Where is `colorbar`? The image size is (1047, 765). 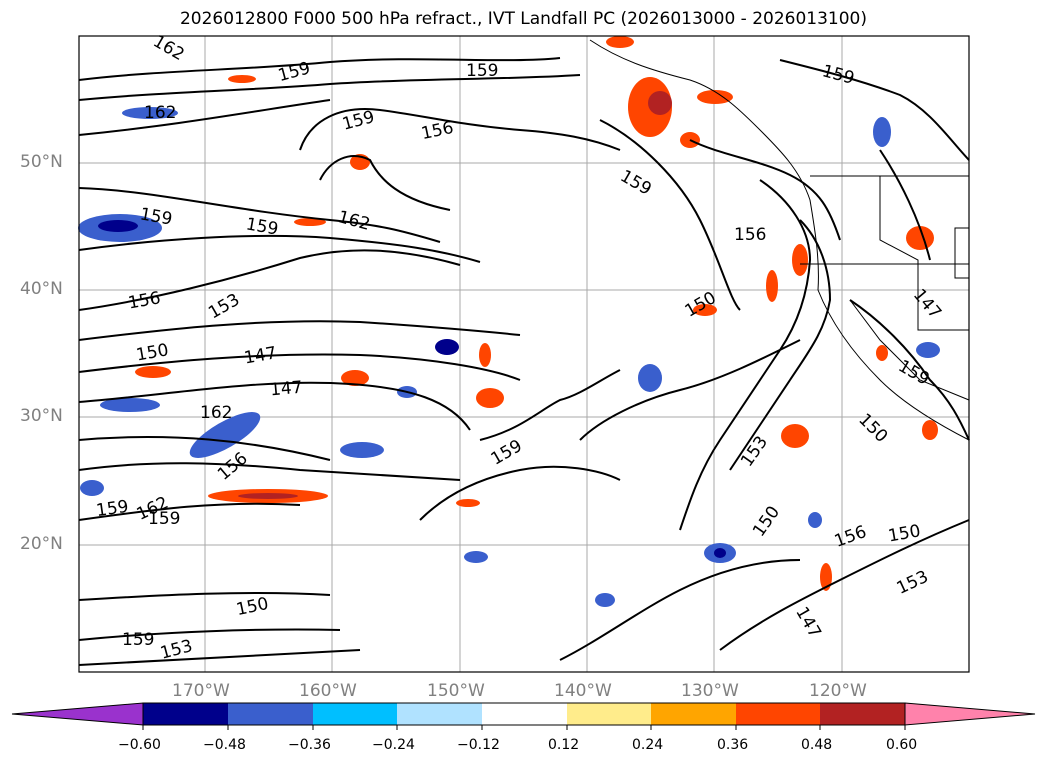 colorbar is located at coordinates (523, 716).